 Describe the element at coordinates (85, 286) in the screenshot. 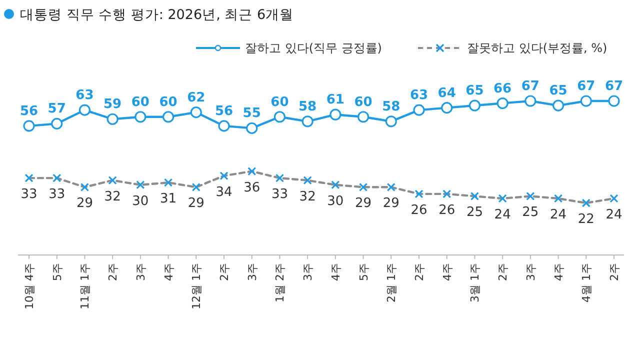

I see `x-tick-label: 11월 1주` at that location.